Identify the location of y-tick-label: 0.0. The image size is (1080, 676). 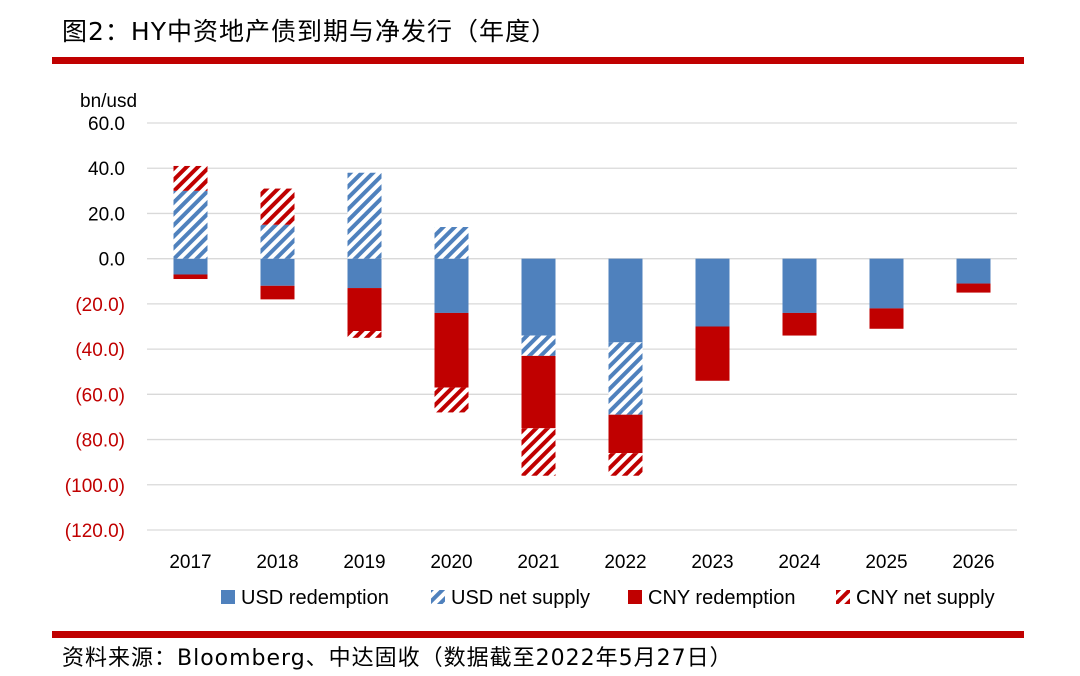
(112, 260).